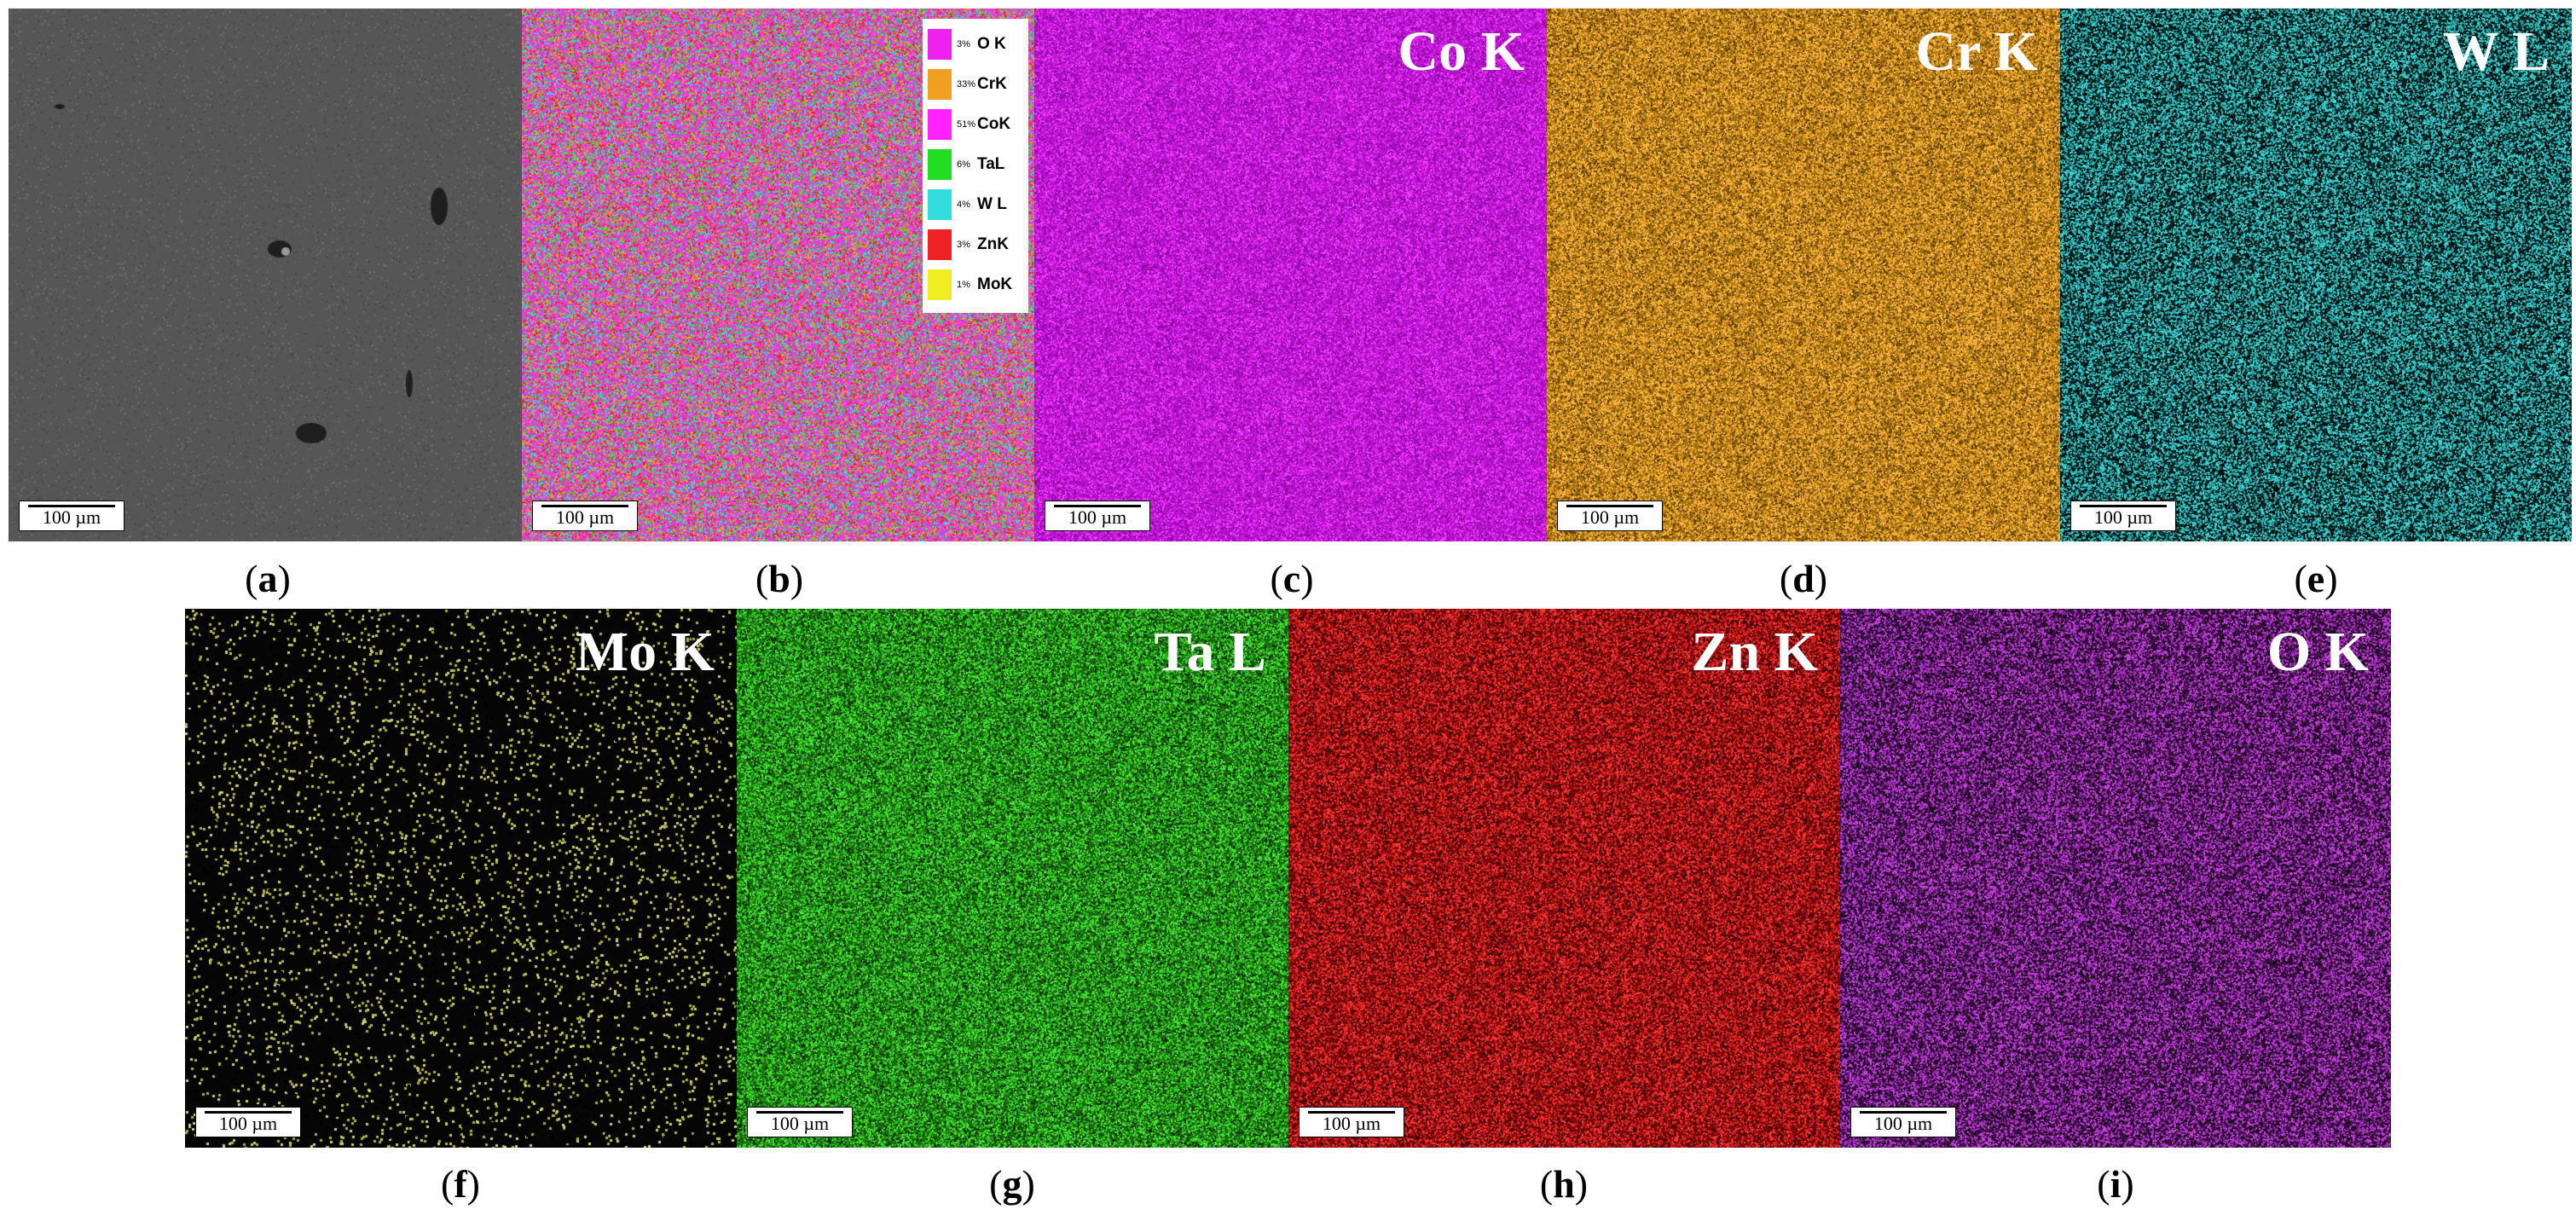  I want to click on caption-i: (i), so click(2115, 1184).